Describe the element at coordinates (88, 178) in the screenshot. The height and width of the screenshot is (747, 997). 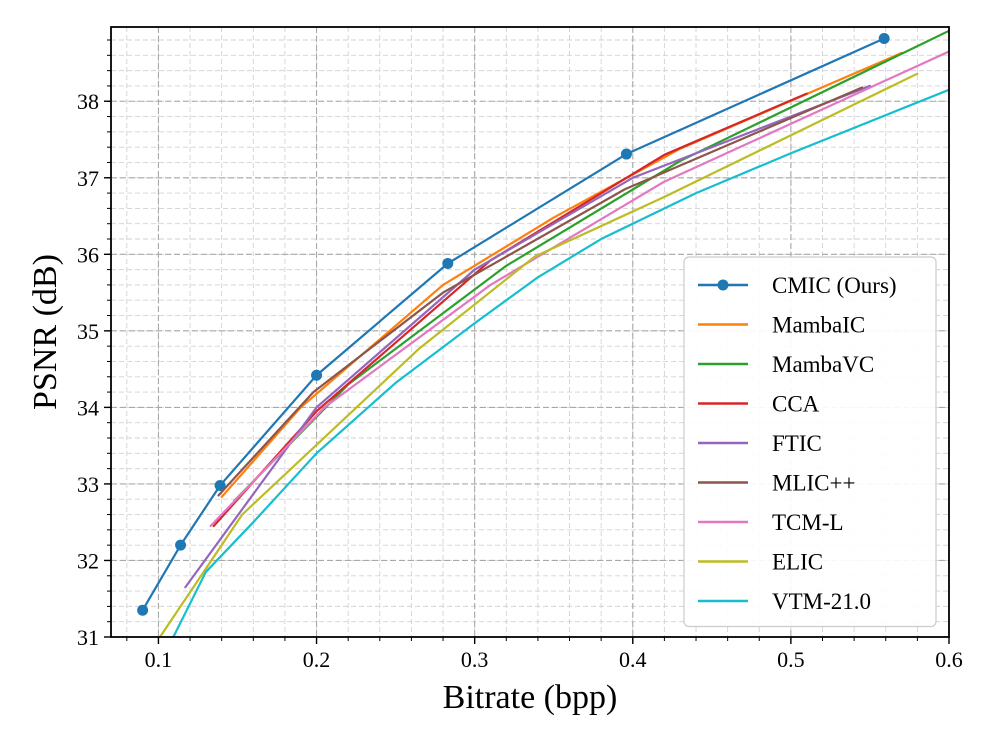
I see `y-tick-label: 37` at that location.